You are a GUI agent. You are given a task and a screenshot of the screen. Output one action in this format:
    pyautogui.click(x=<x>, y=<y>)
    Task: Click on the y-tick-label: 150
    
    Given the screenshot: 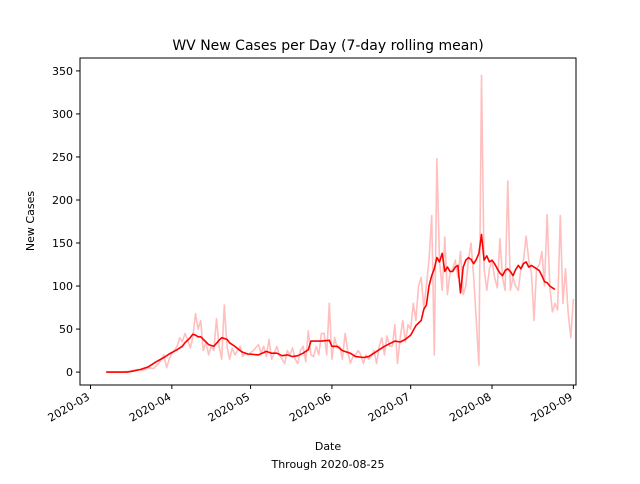 What is the action you would take?
    pyautogui.click(x=62, y=243)
    